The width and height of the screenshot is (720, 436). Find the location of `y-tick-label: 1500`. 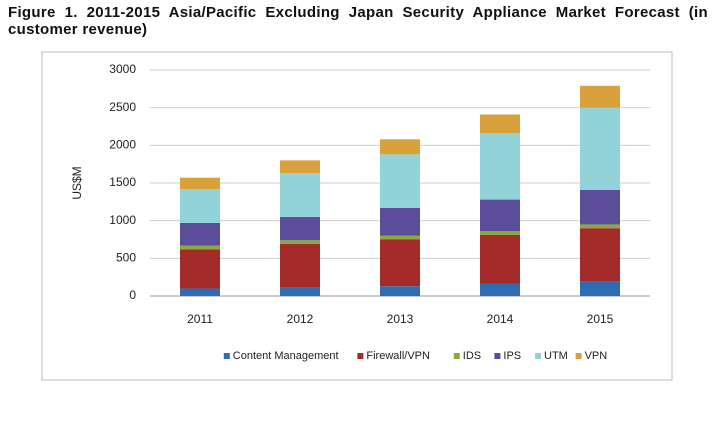

y-tick-label: 1500 is located at coordinates (122, 182).